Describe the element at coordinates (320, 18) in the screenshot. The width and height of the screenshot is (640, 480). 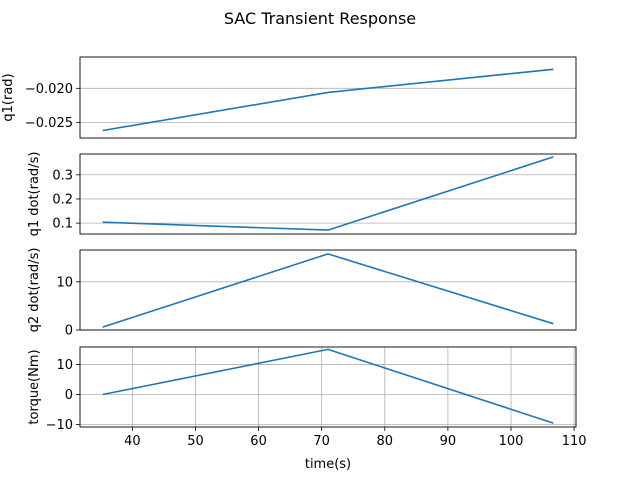
I see `figure-title: SAC Transient Response` at that location.